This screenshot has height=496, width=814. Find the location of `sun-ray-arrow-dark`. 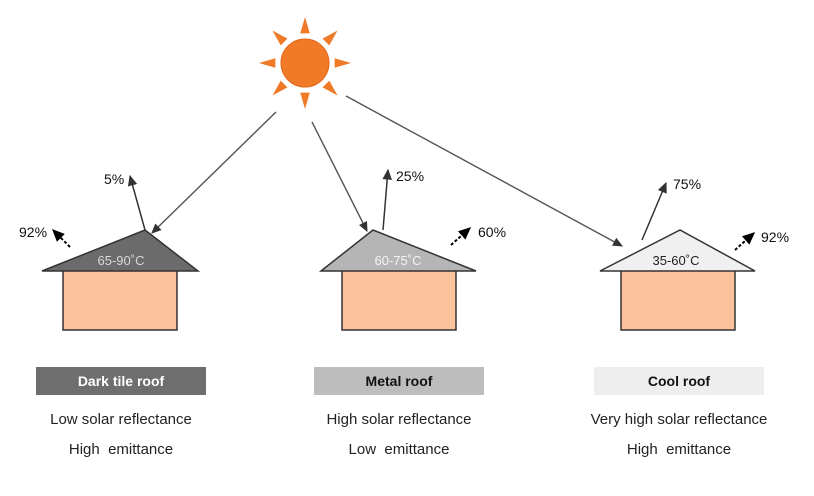

sun-ray-arrow-dark is located at coordinates (214, 172).